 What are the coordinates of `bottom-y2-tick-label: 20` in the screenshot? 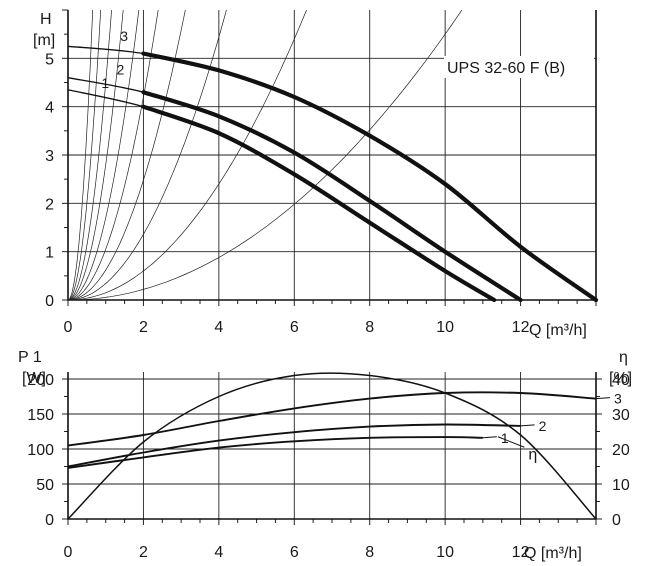 It's located at (621, 450).